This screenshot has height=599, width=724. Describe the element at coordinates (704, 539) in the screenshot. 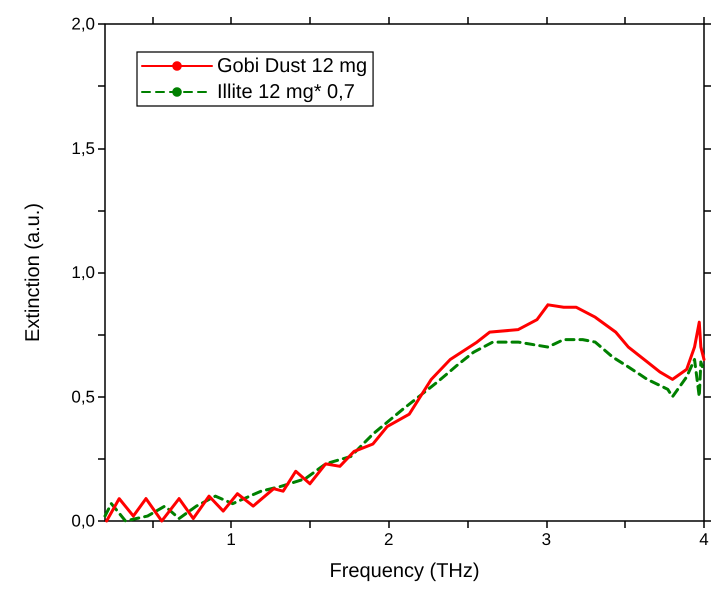

I see `x-tick-label: 4` at that location.